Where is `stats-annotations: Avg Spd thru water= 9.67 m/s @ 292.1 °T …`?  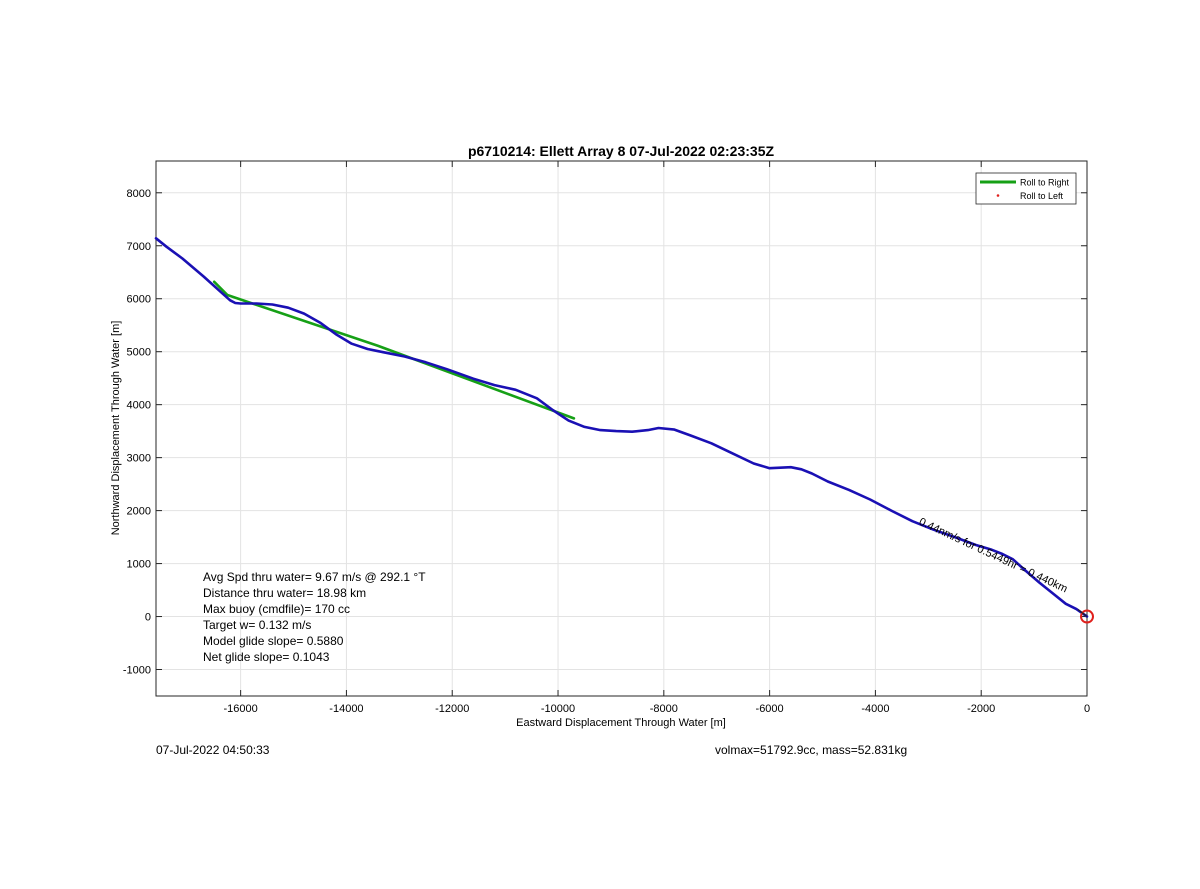
stats-annotations: Avg Spd thru water= 9.67 m/s @ 292.1 °T … is located at coordinates (314, 617).